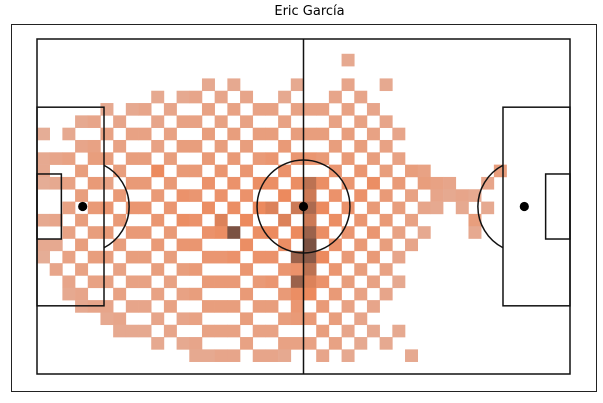 The height and width of the screenshot is (403, 603). I want to click on centre-circle, so click(303, 206).